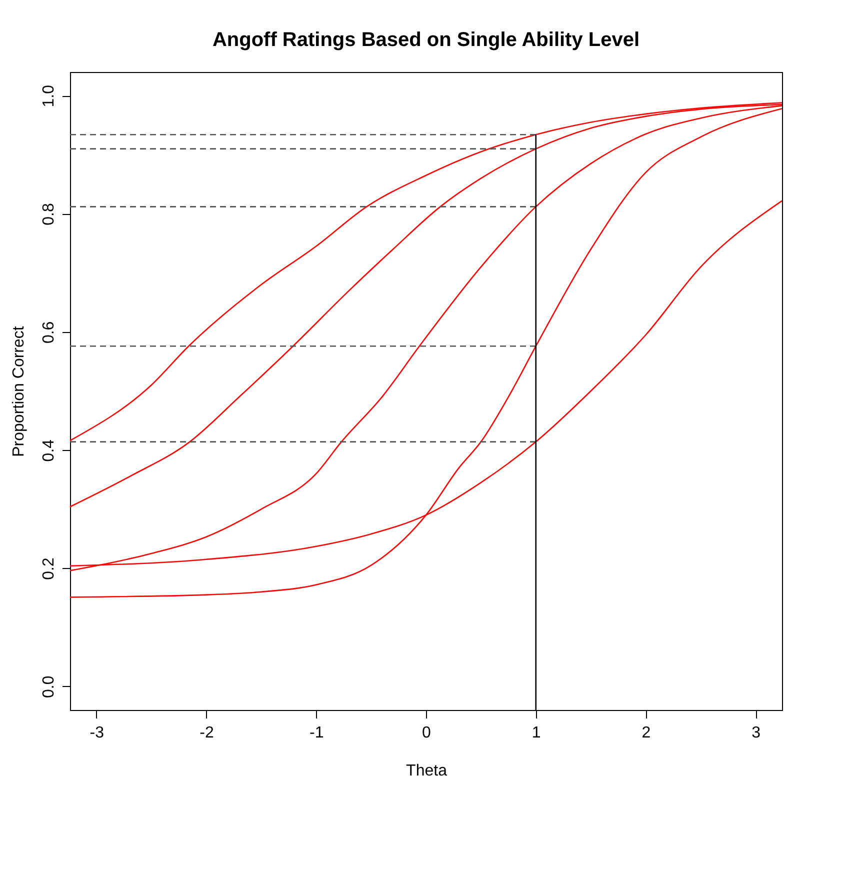 The height and width of the screenshot is (871, 864). I want to click on x-tick-label: 0, so click(427, 733).